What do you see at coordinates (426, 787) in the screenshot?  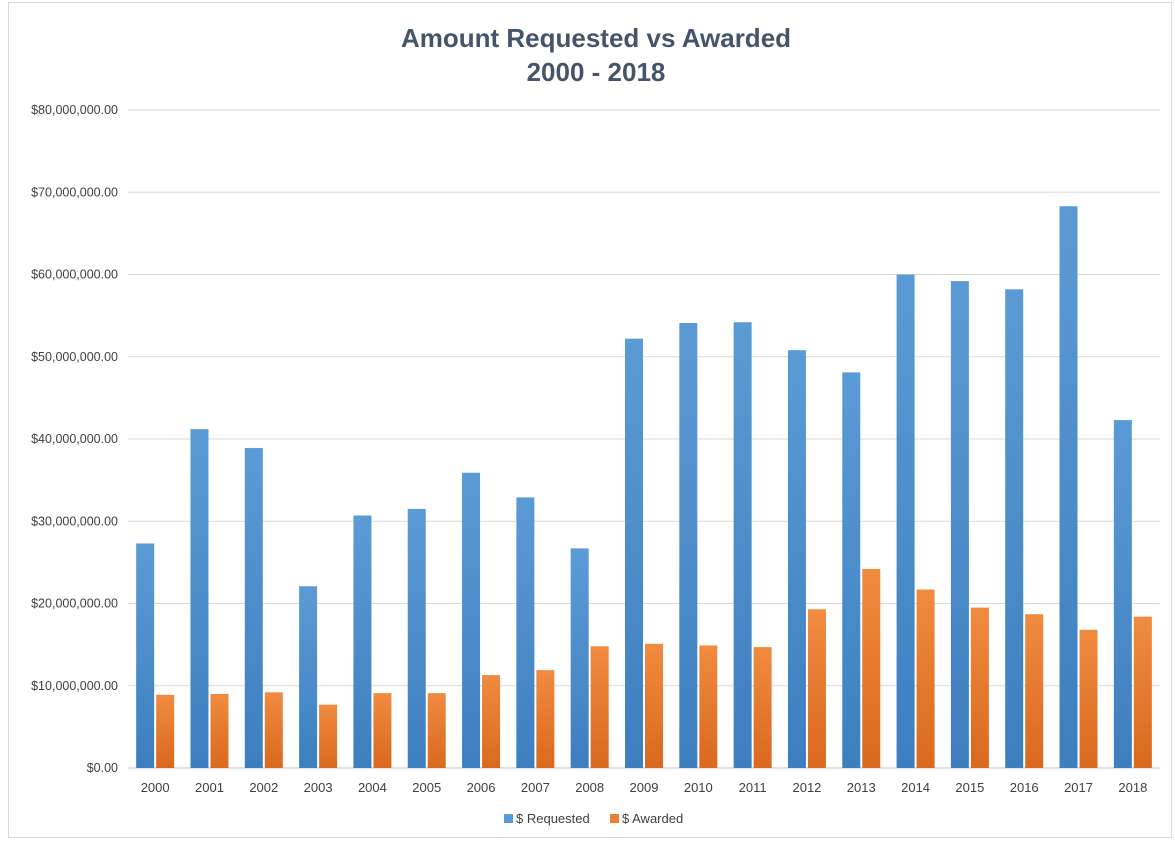 I see `x-tick-label: 2005` at bounding box center [426, 787].